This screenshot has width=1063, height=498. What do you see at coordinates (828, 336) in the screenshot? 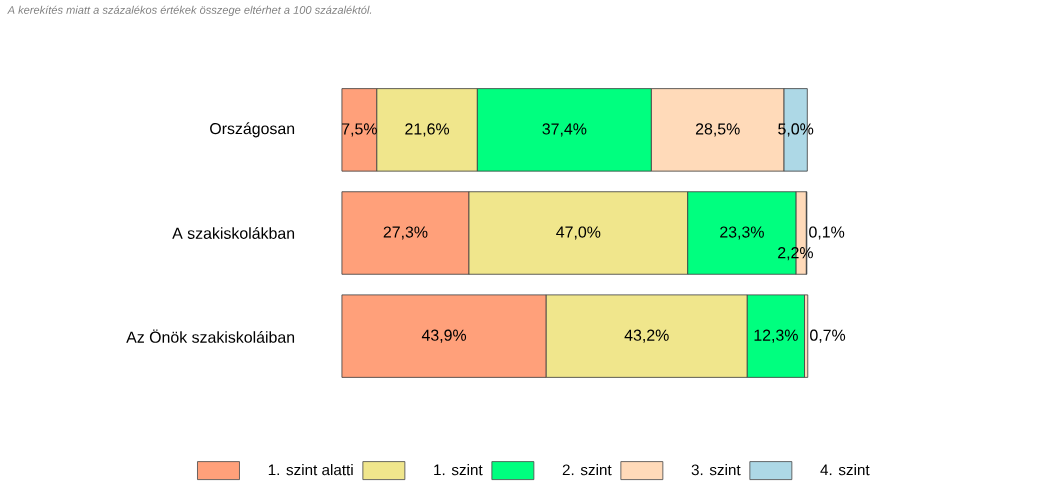
I see `data-label: 0,7%` at bounding box center [828, 336].